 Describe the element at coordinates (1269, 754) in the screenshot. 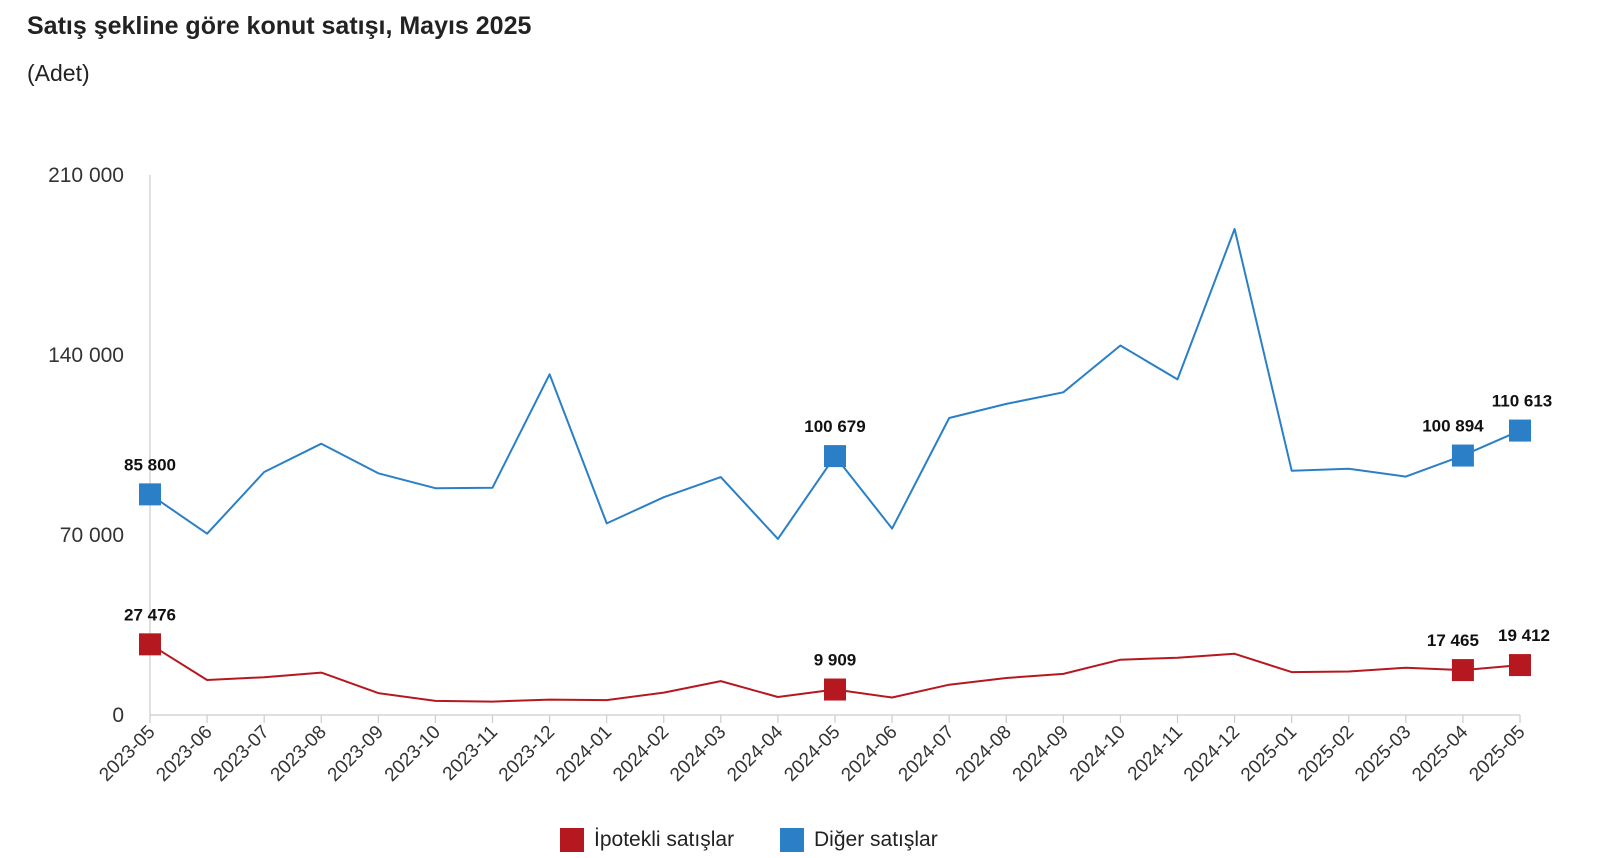

I see `x-tick-label: 2025-01` at that location.